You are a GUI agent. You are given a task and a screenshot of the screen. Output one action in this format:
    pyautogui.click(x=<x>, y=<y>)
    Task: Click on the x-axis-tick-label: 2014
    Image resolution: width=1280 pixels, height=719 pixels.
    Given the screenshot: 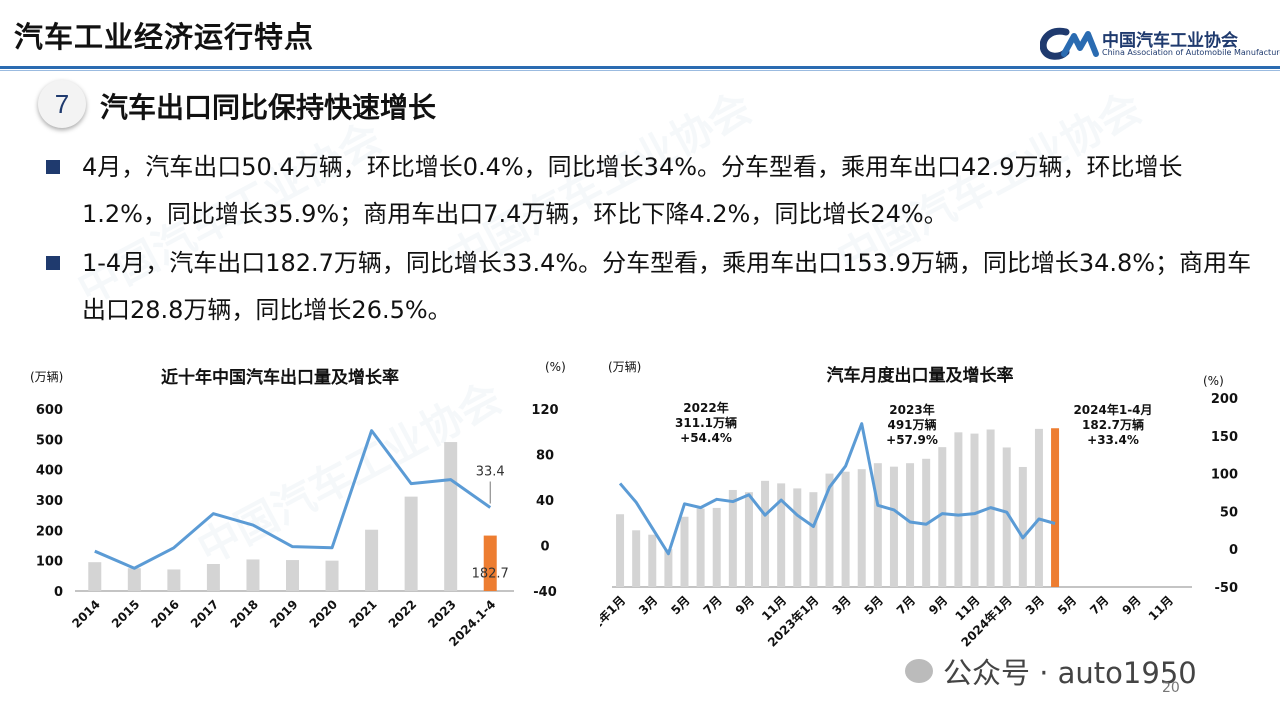 What is the action you would take?
    pyautogui.click(x=86, y=614)
    